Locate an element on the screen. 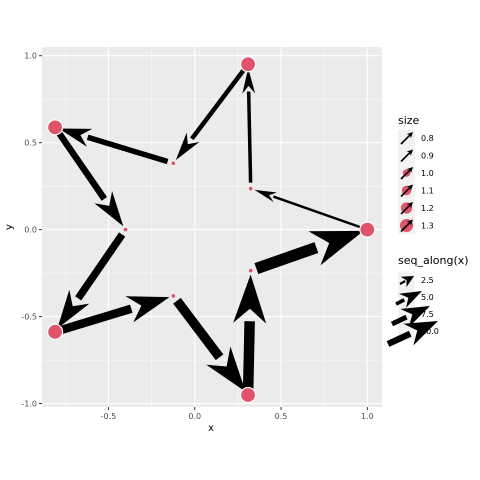 The image size is (480, 480). y-tick-label: -1.0 is located at coordinates (29, 404).